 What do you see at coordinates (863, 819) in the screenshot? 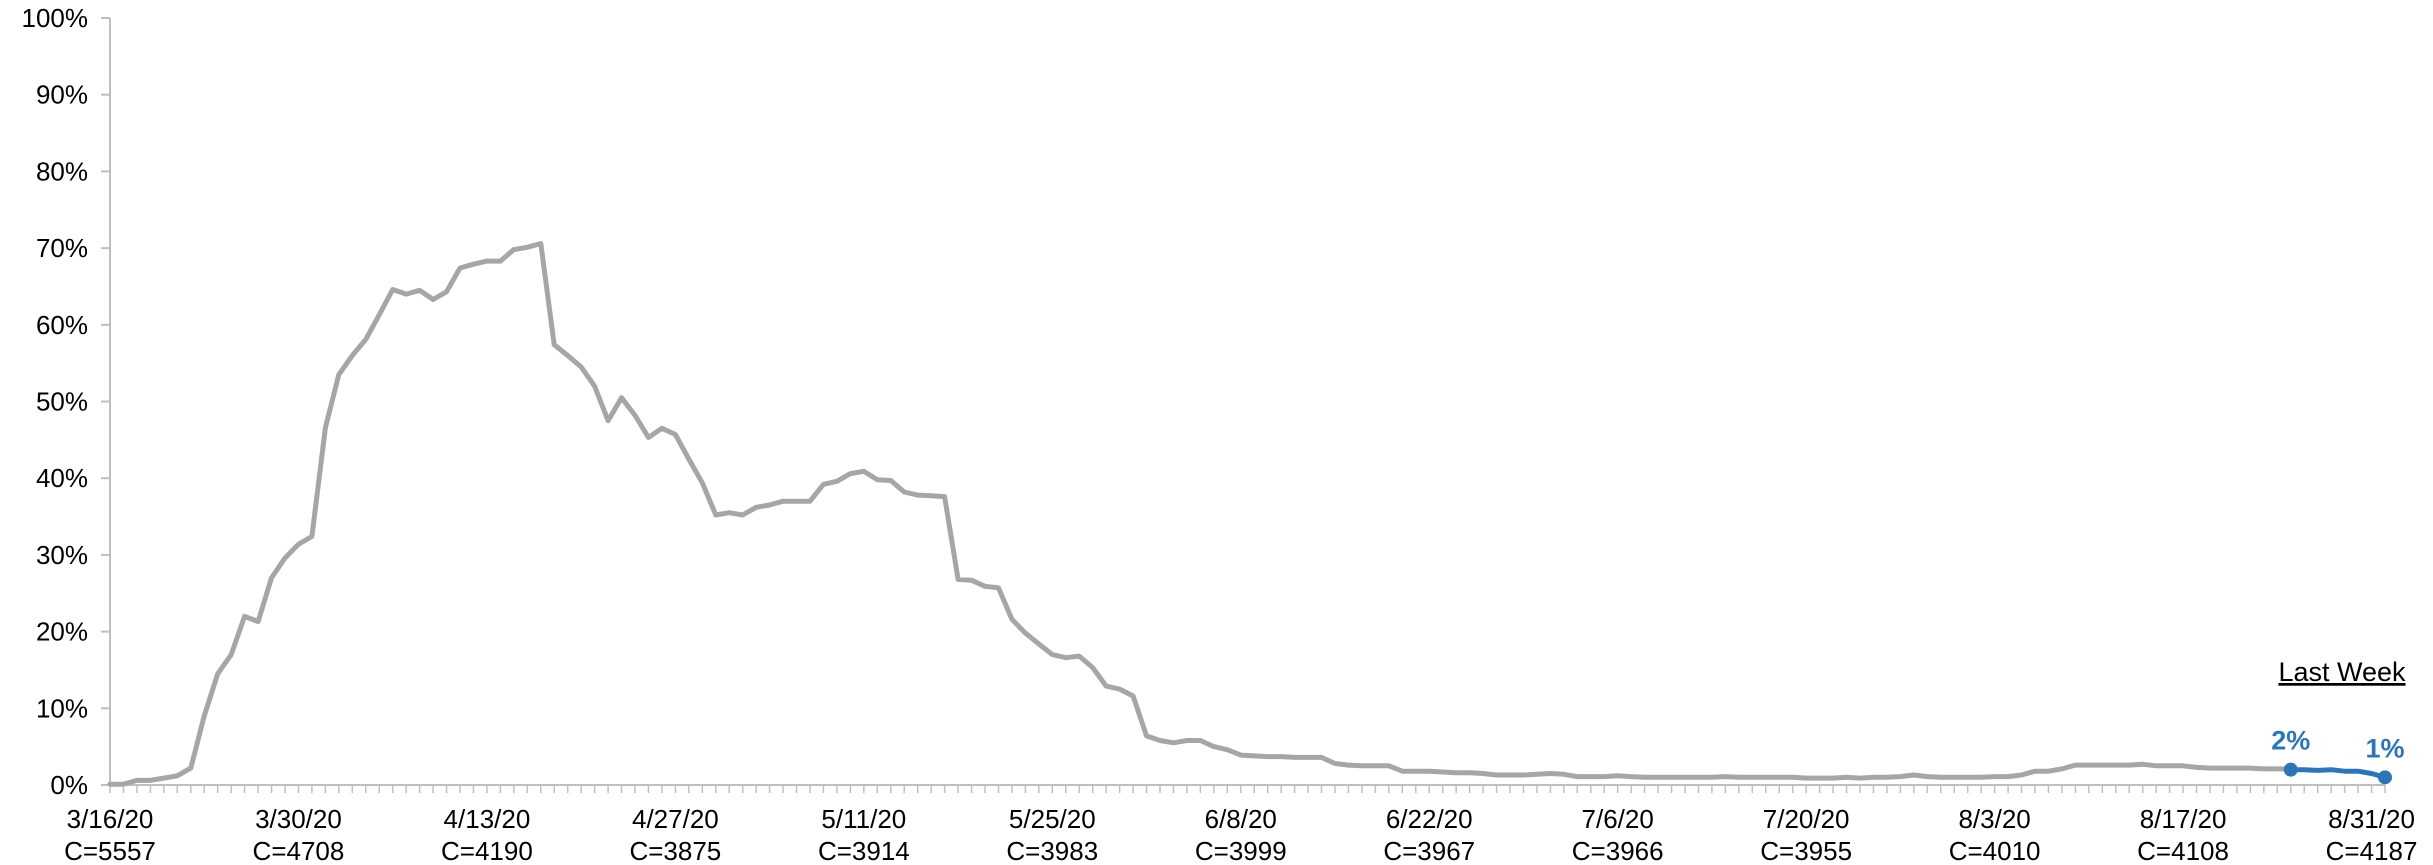
I see `x-tick-date: 5/11/20` at bounding box center [863, 819].